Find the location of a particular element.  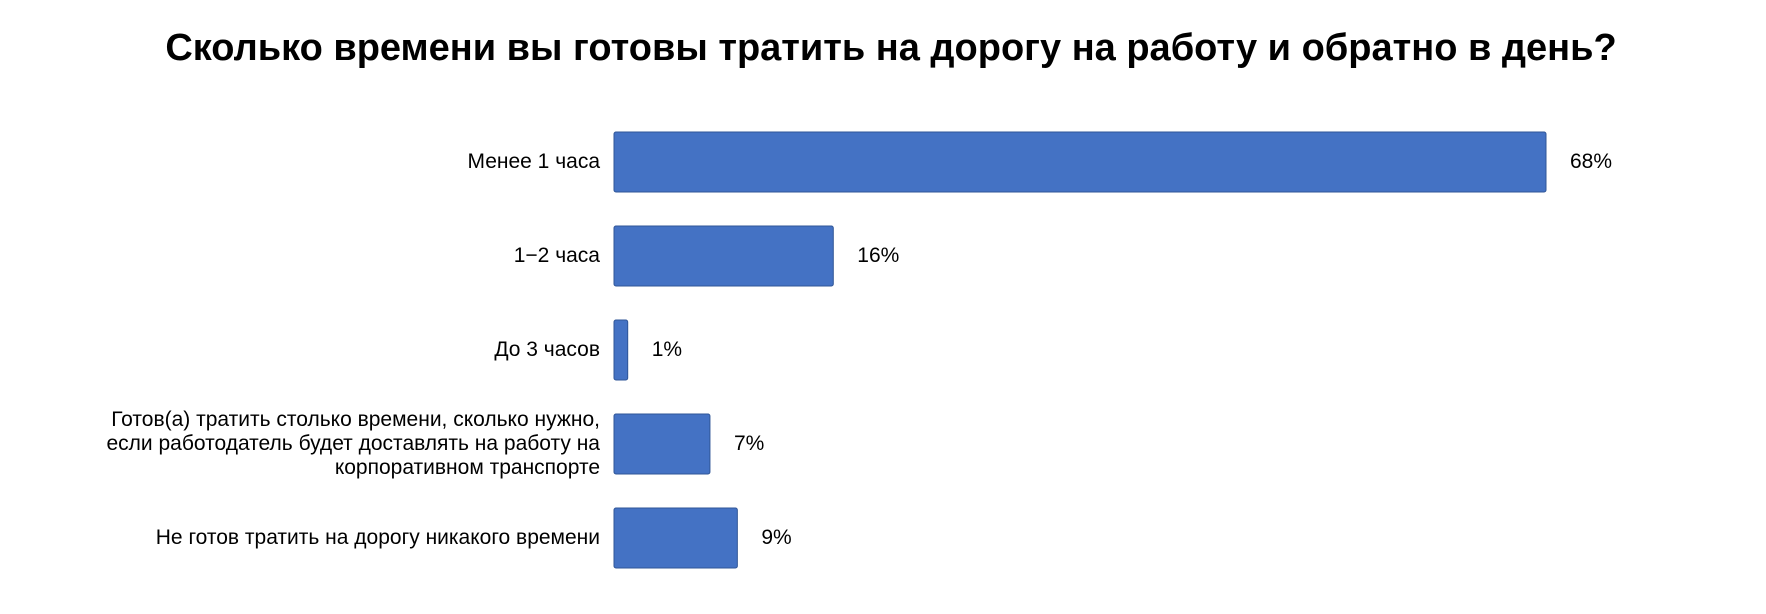

category-label-0: Менее 1 часа is located at coordinates (320, 162).